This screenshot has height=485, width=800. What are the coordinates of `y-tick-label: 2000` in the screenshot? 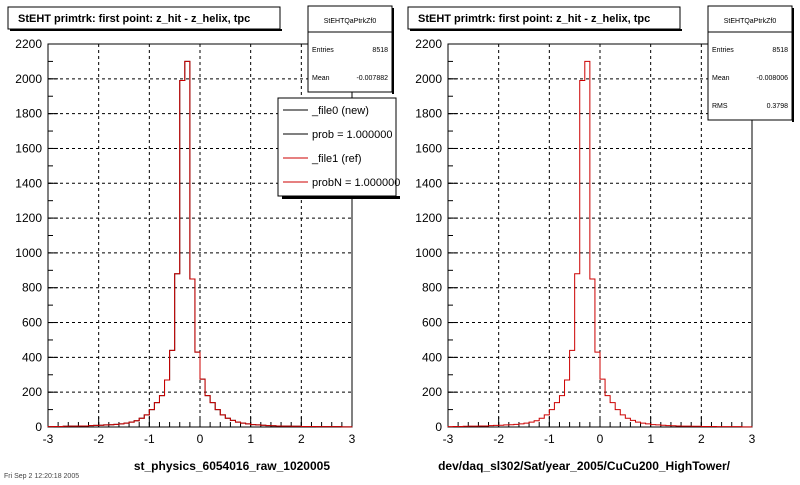 It's located at (428, 79).